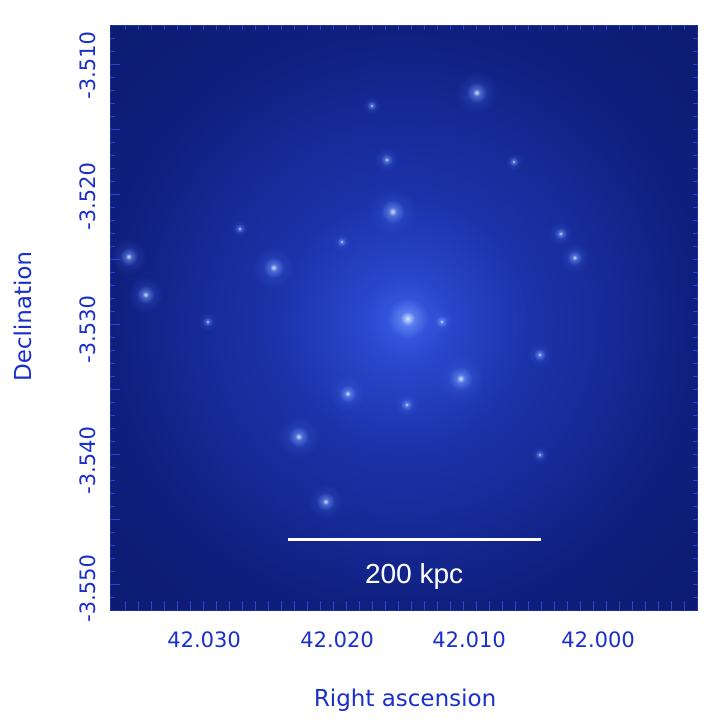 The height and width of the screenshot is (727, 721). What do you see at coordinates (88, 460) in the screenshot?
I see `y-tick-label: -3.540` at bounding box center [88, 460].